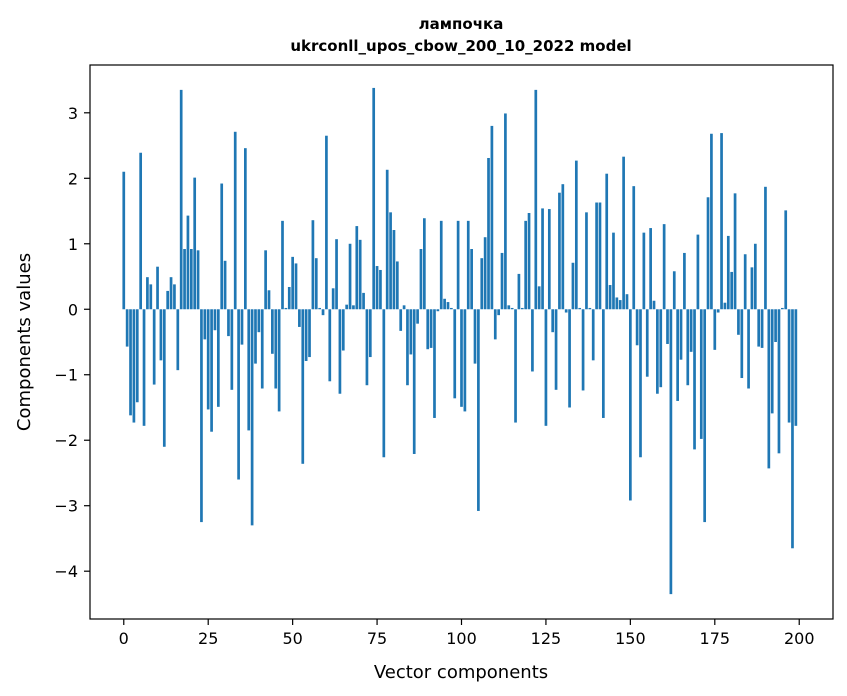  Describe the element at coordinates (72, 342) in the screenshot. I see `y-axis-ticks: 3 2 1 0 −1 −2 −3 −4` at that location.